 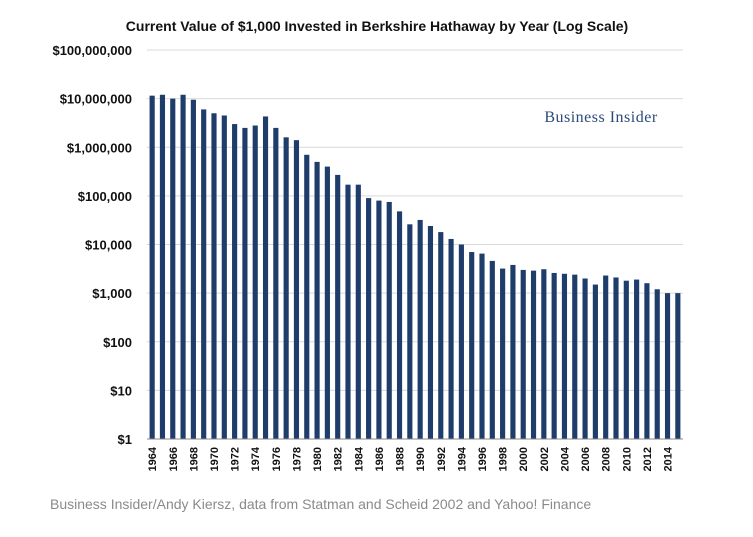 I want to click on y-tick-label: $1, so click(x=125, y=439).